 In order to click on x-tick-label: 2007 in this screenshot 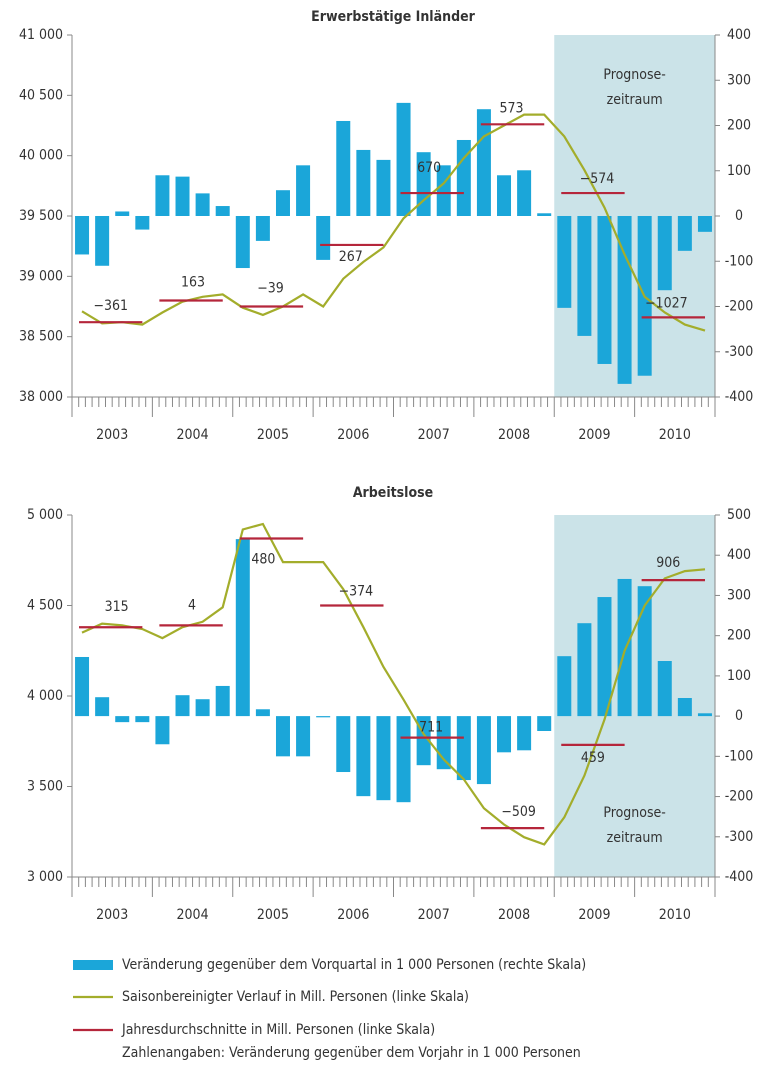, I will do `click(434, 435)`.